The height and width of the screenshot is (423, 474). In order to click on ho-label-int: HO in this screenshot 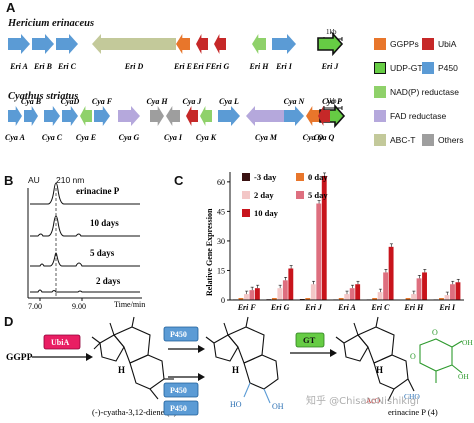, I will do `click(236, 404)`.